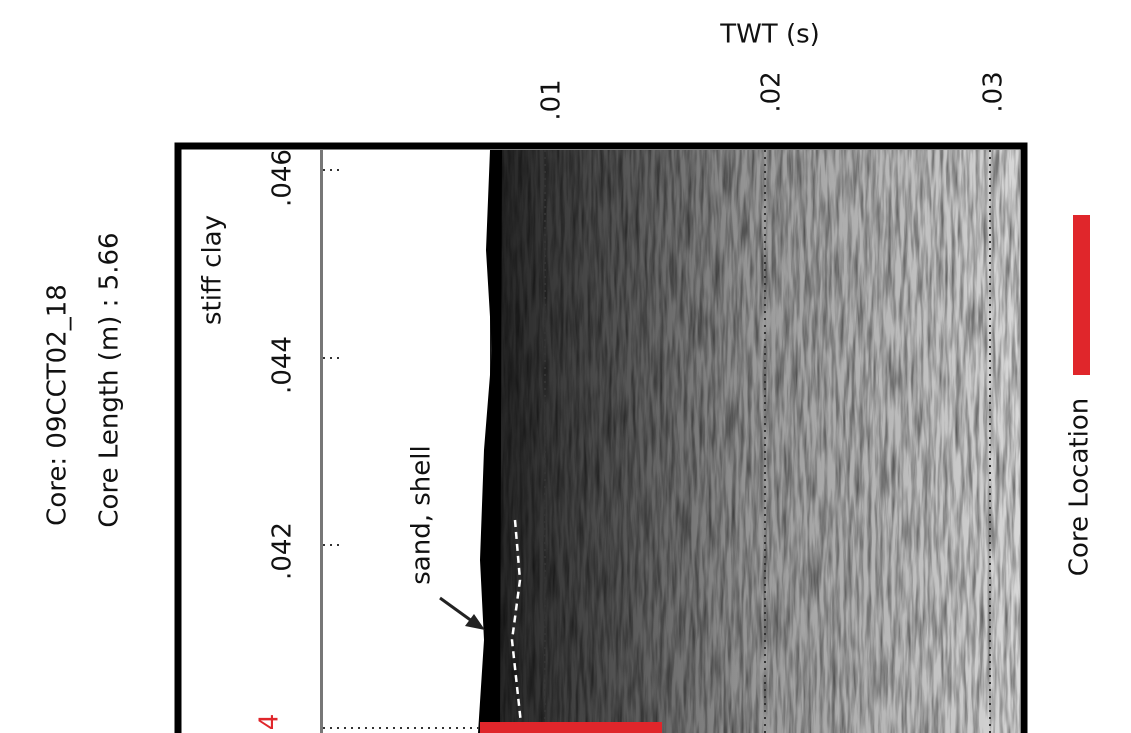 The width and height of the screenshot is (1131, 733). What do you see at coordinates (1080, 487) in the screenshot?
I see `legend-label: Core Location` at bounding box center [1080, 487].